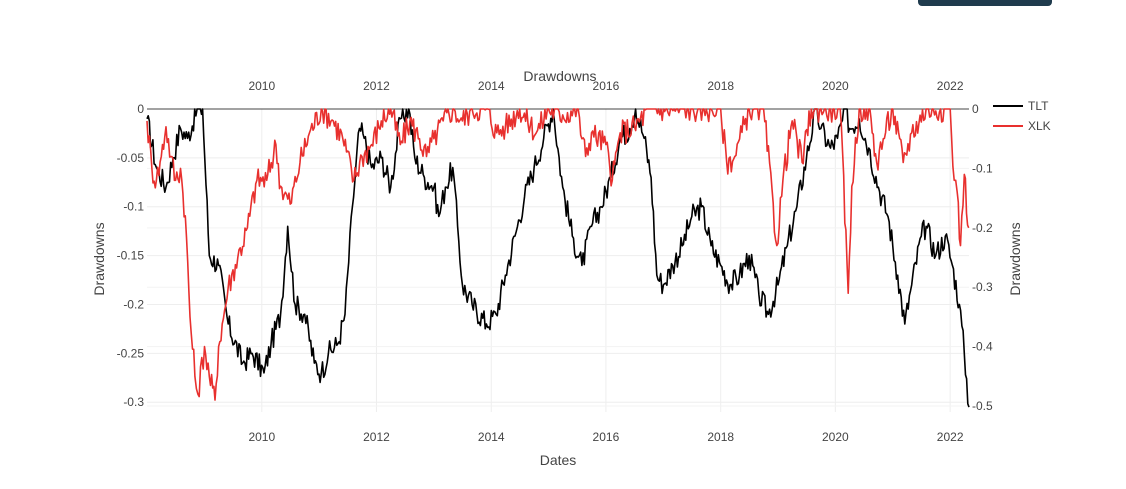  What do you see at coordinates (720, 86) in the screenshot?
I see `x-tick-label-top: 2018` at bounding box center [720, 86].